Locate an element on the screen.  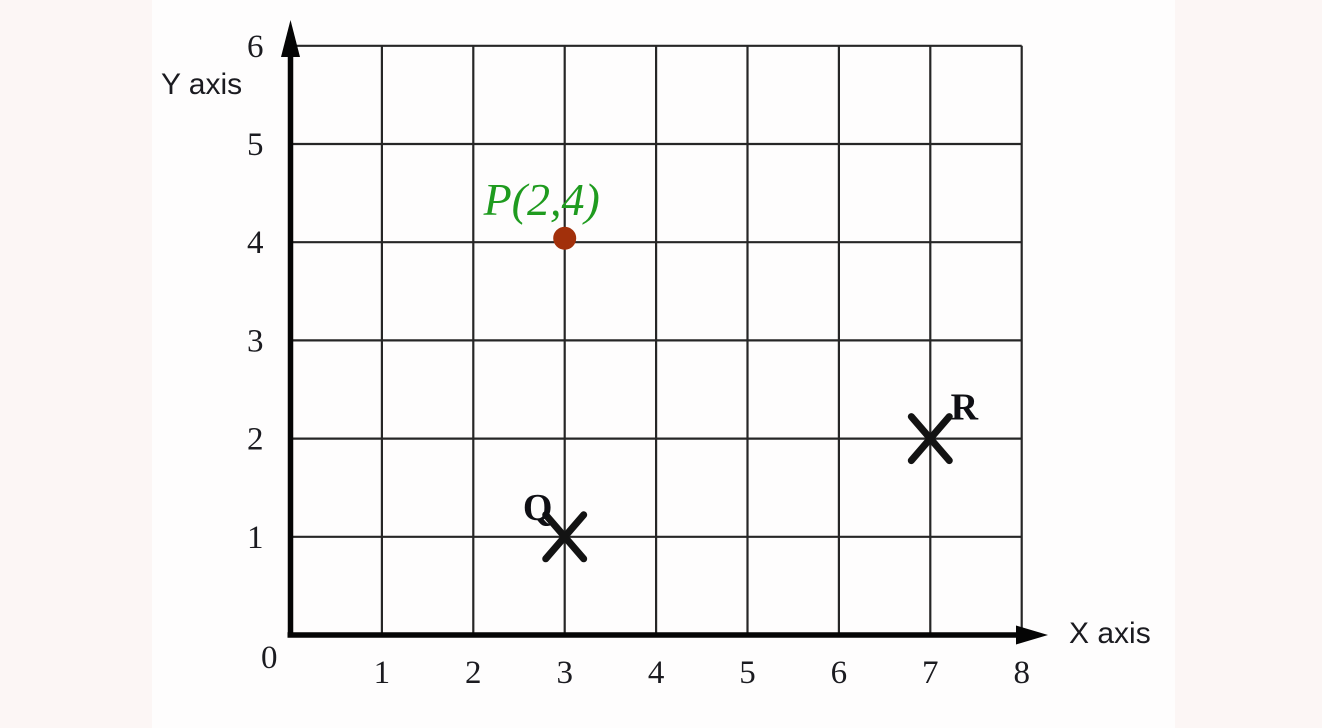
y-tick-label-2: 2 is located at coordinates (255, 440).